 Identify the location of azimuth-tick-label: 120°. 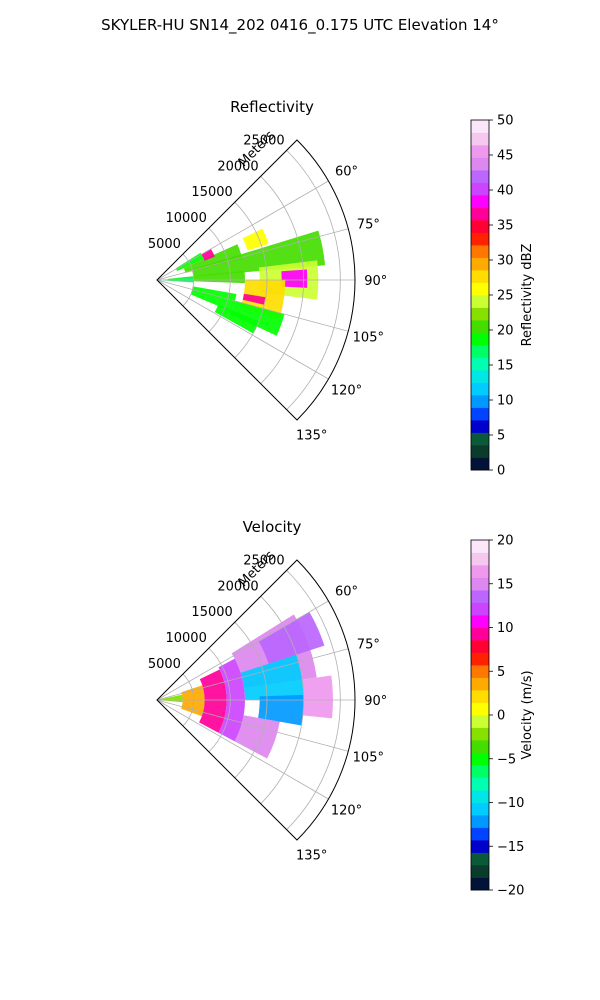
(346, 390).